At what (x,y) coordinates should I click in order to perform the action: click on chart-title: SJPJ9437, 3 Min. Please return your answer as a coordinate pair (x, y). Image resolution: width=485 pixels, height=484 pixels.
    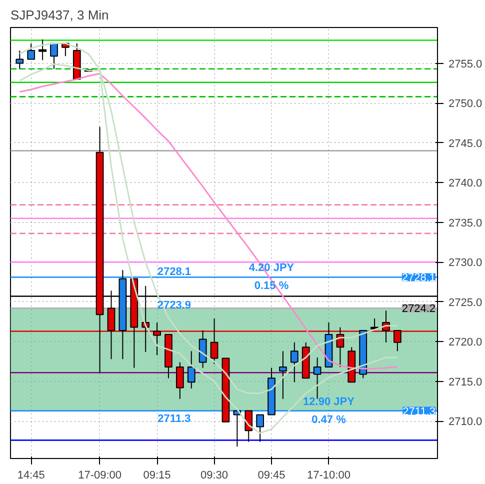
    Looking at the image, I should click on (59, 15).